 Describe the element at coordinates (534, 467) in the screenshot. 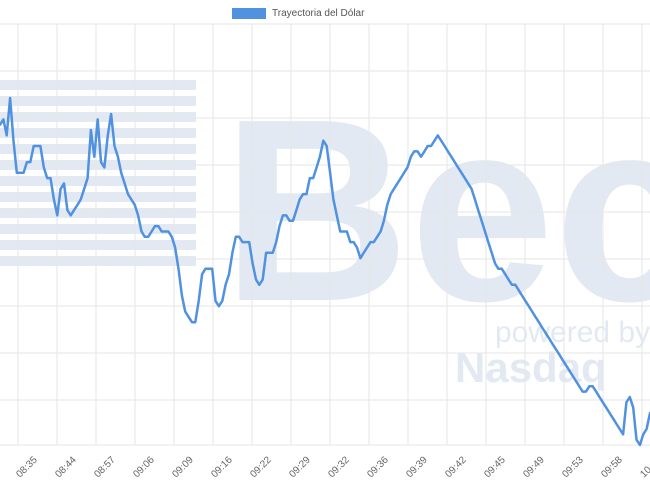

I see `x-tick-label: 09:49` at that location.